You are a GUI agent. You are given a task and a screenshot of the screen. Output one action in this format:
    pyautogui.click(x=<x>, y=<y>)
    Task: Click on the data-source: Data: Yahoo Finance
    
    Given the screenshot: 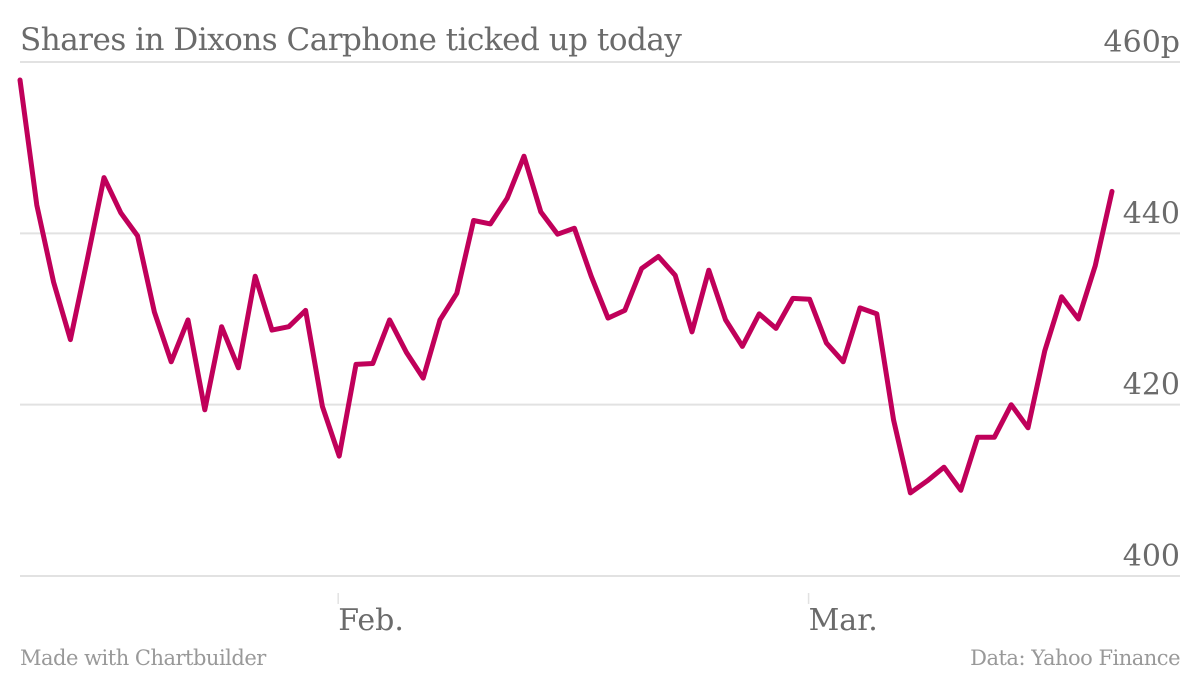 What is the action you would take?
    pyautogui.click(x=1075, y=658)
    